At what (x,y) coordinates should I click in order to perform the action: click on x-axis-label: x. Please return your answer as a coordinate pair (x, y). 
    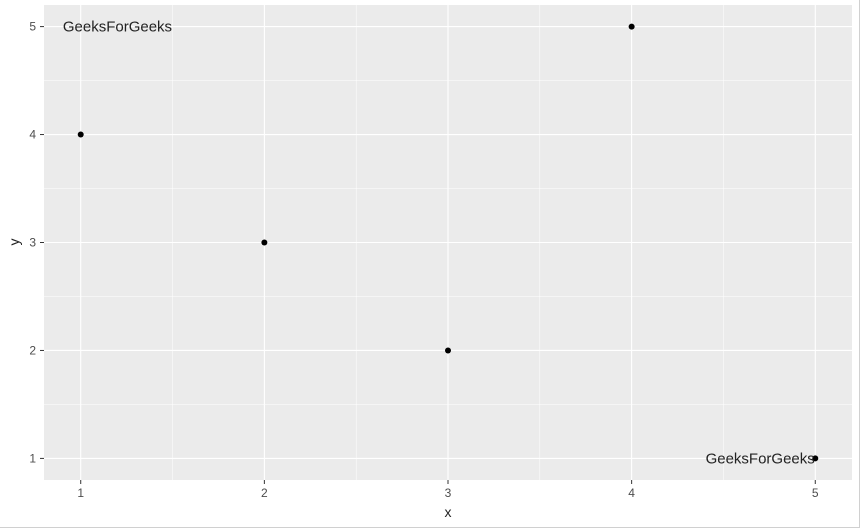
    Looking at the image, I should click on (448, 512).